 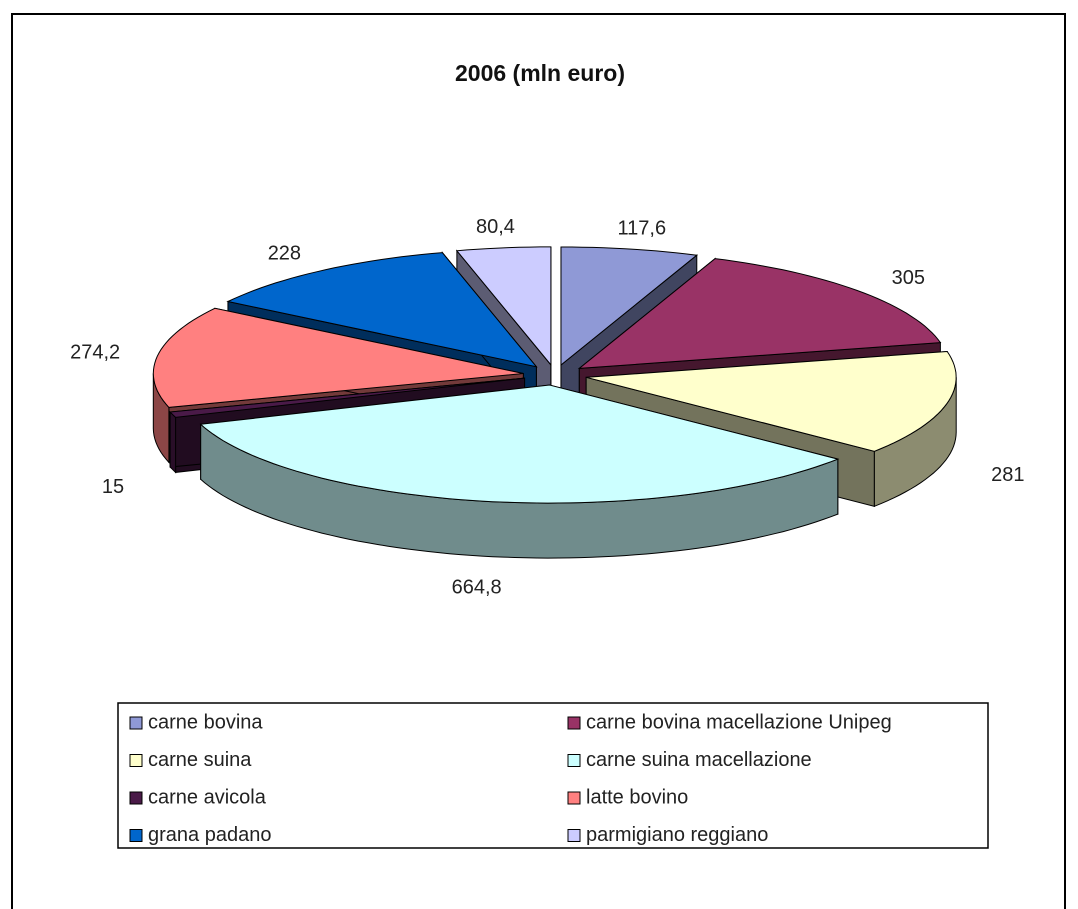 I want to click on legend-label: grana padano, so click(x=209, y=835).